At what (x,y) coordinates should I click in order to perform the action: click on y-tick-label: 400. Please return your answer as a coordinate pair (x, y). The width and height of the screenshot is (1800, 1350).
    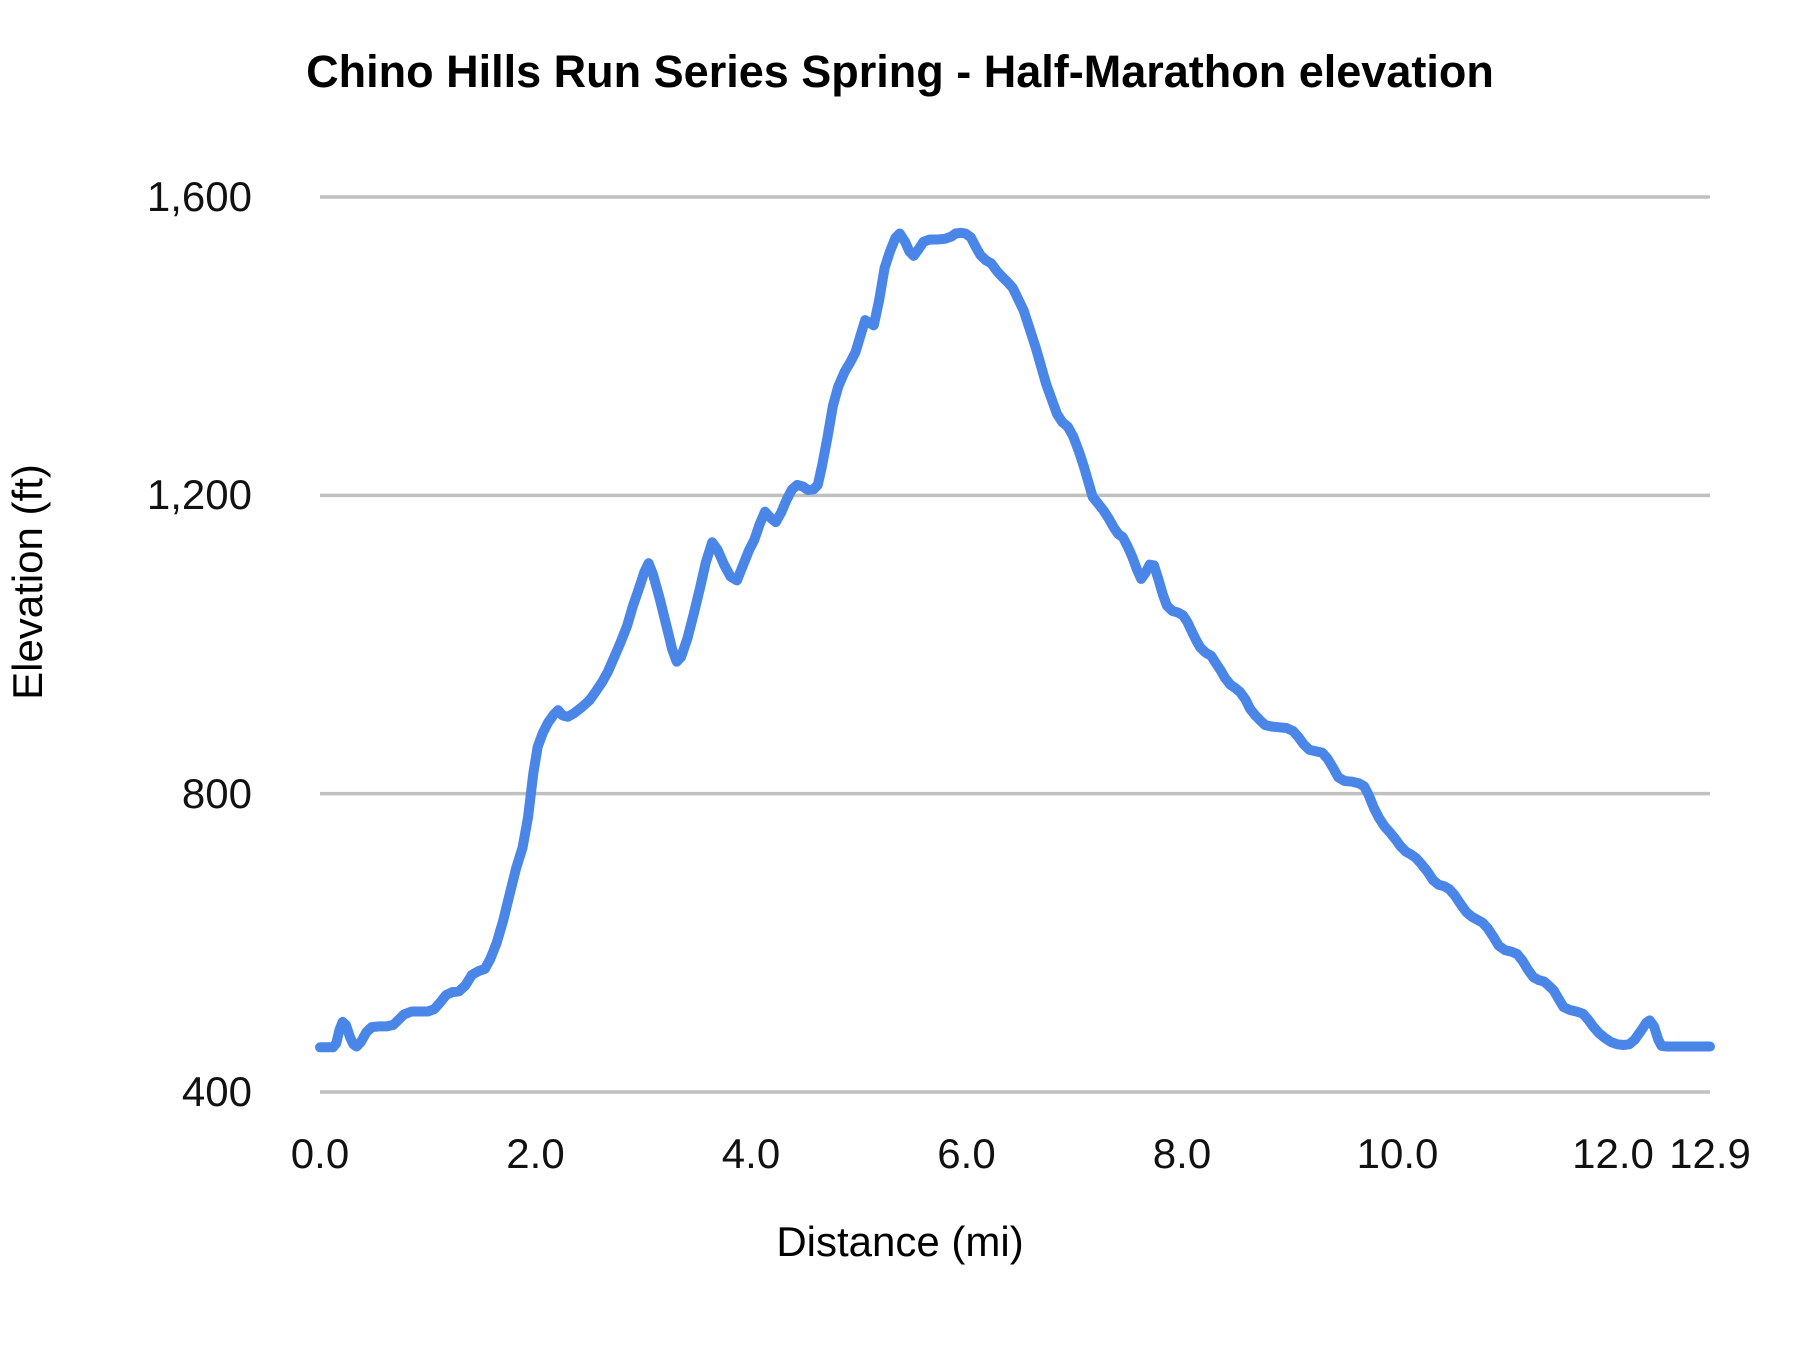
    Looking at the image, I should click on (216, 1091).